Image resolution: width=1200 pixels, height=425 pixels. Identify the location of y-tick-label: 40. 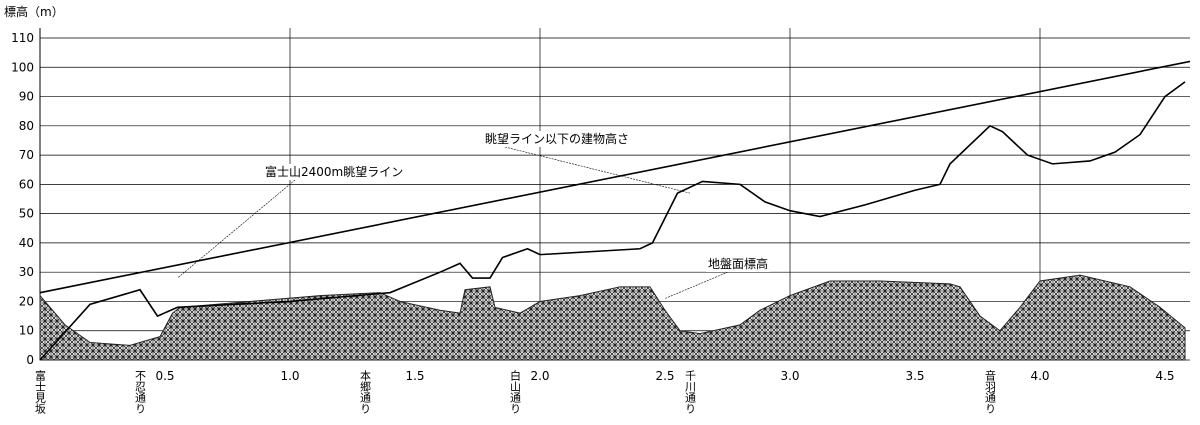
(26, 243).